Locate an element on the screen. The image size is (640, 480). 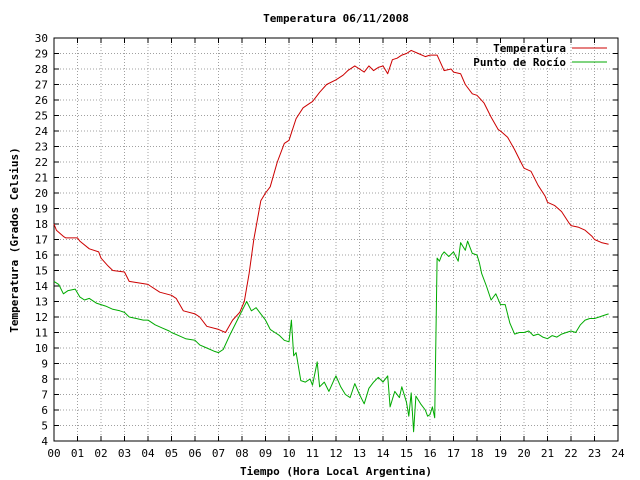
y-tick-label: 28 is located at coordinates (41, 69).